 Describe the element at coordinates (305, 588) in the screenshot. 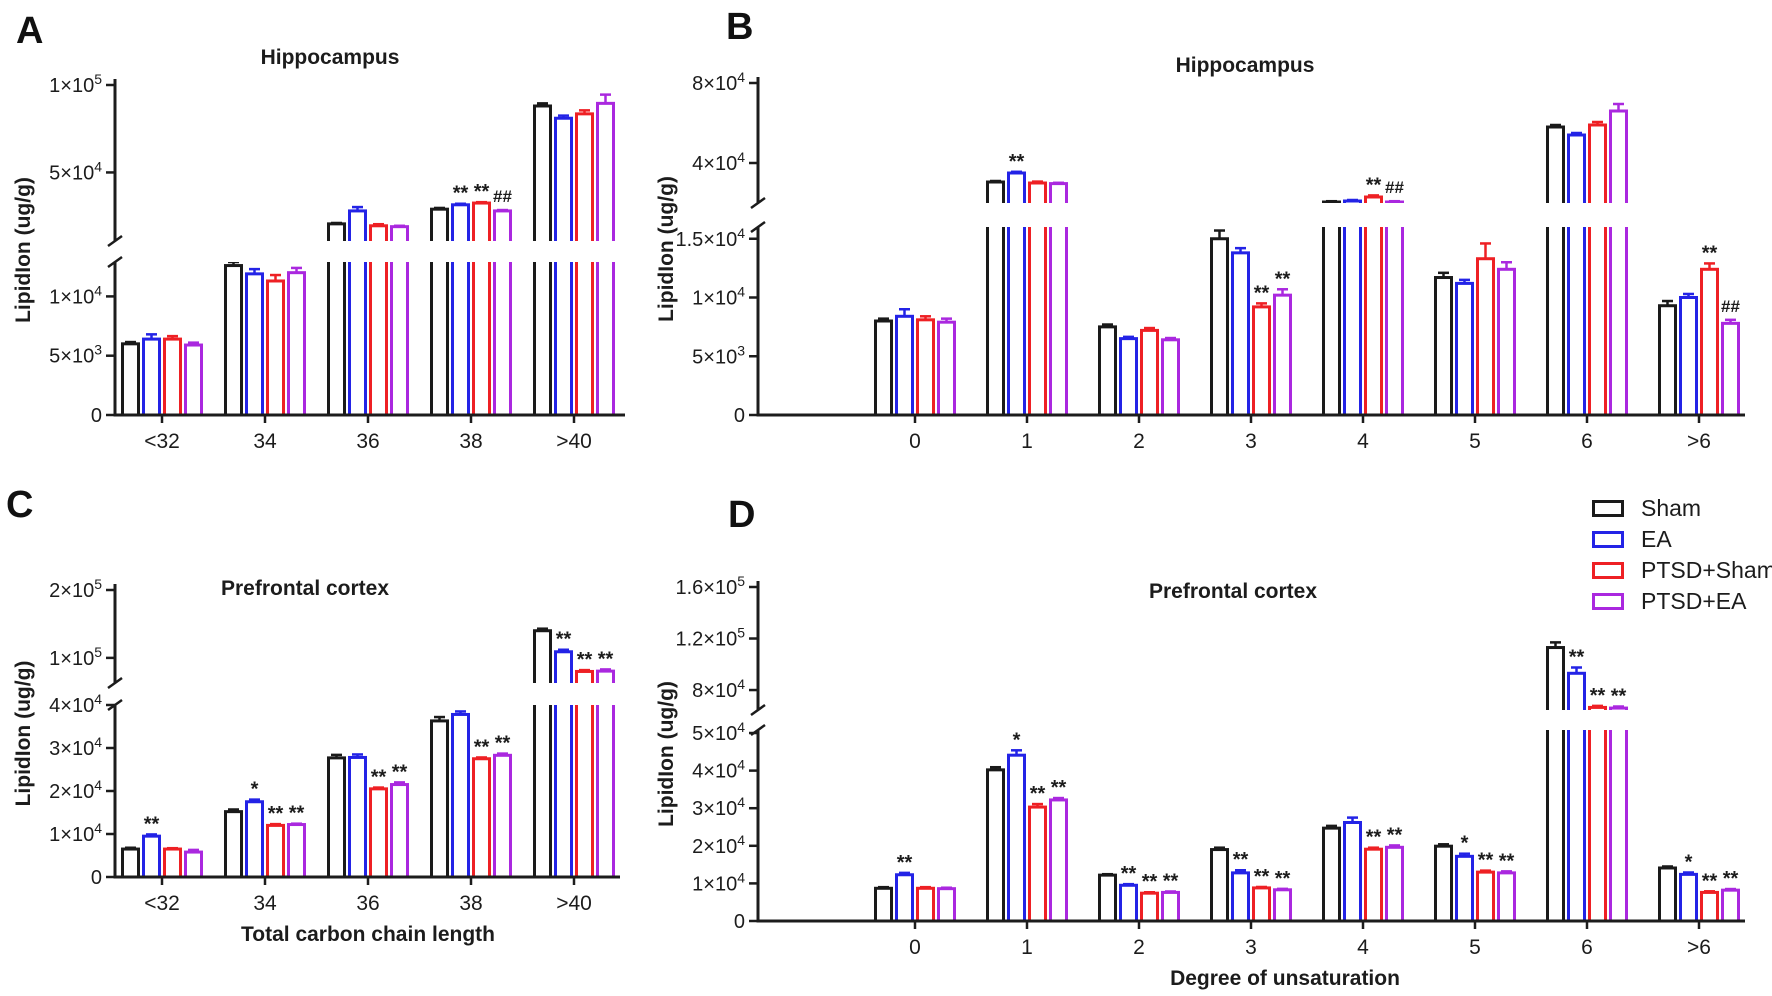

I see `panel-title: Prefrontal cortex` at that location.